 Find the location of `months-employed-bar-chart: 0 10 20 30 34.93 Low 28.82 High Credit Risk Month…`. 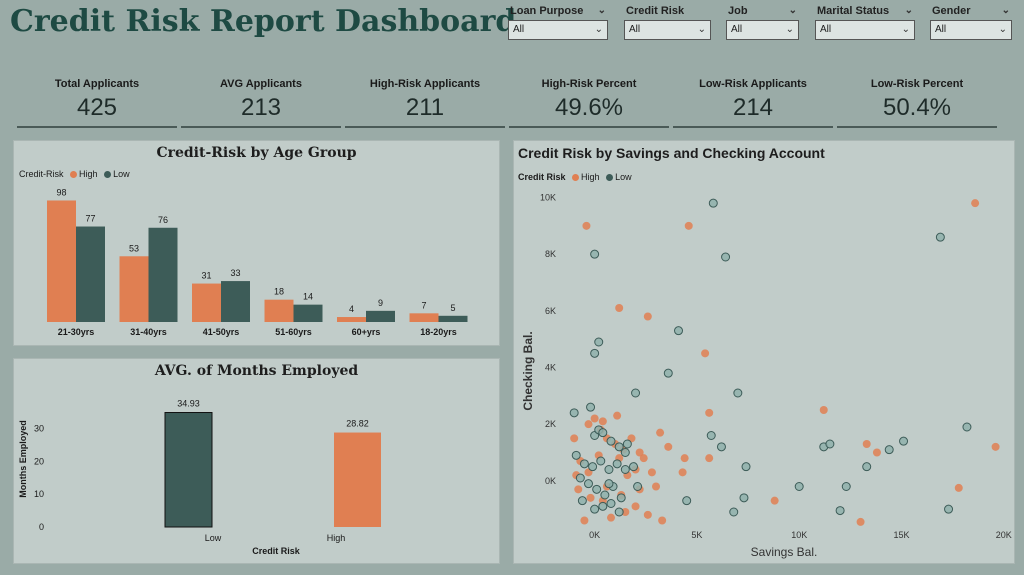

months-employed-bar-chart: 0 10 20 30 34.93 Low 28.82 High Credit Risk Month… is located at coordinates (199, 477).